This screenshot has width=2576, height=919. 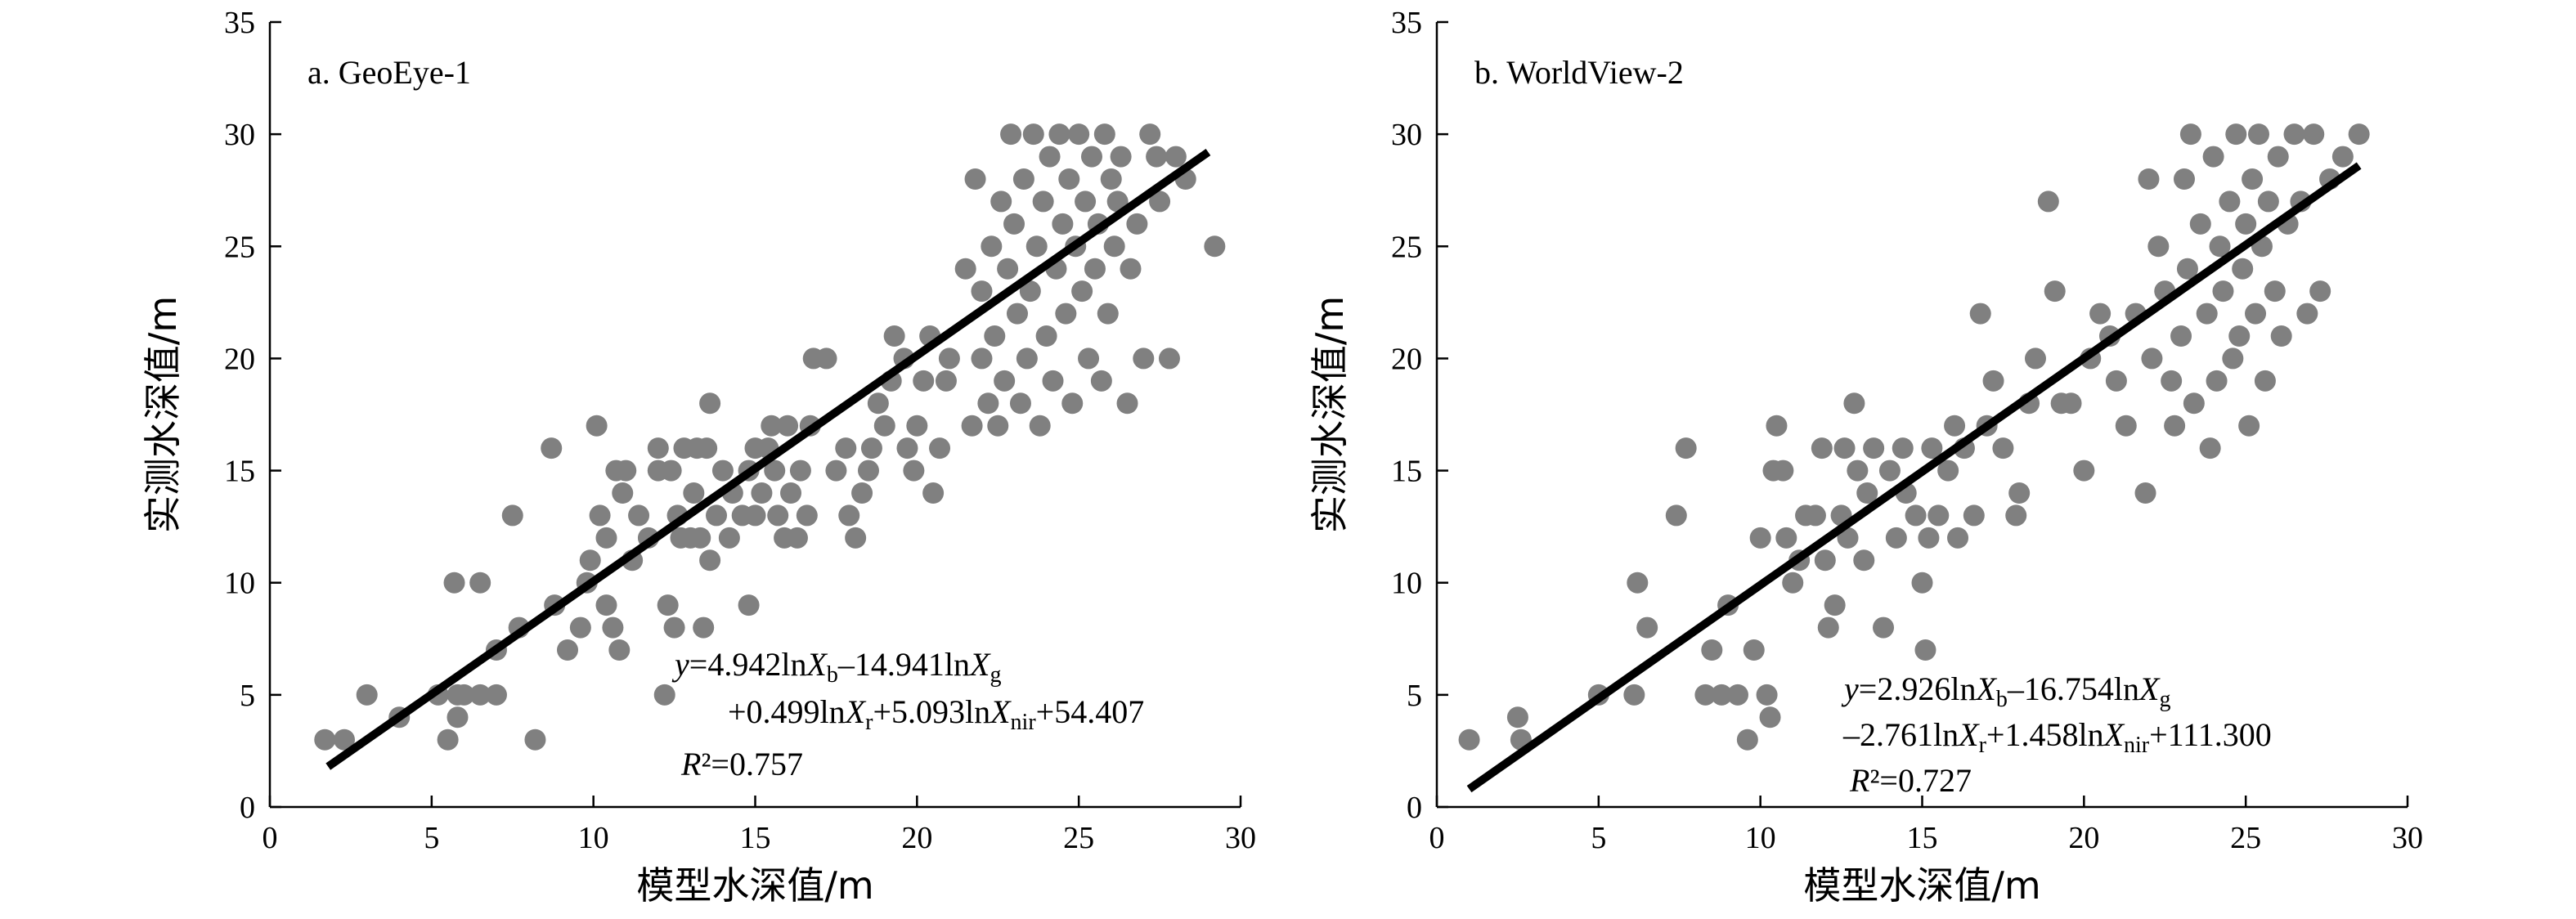 I want to click on panel-label: a. GeoEye-1, so click(x=389, y=72).